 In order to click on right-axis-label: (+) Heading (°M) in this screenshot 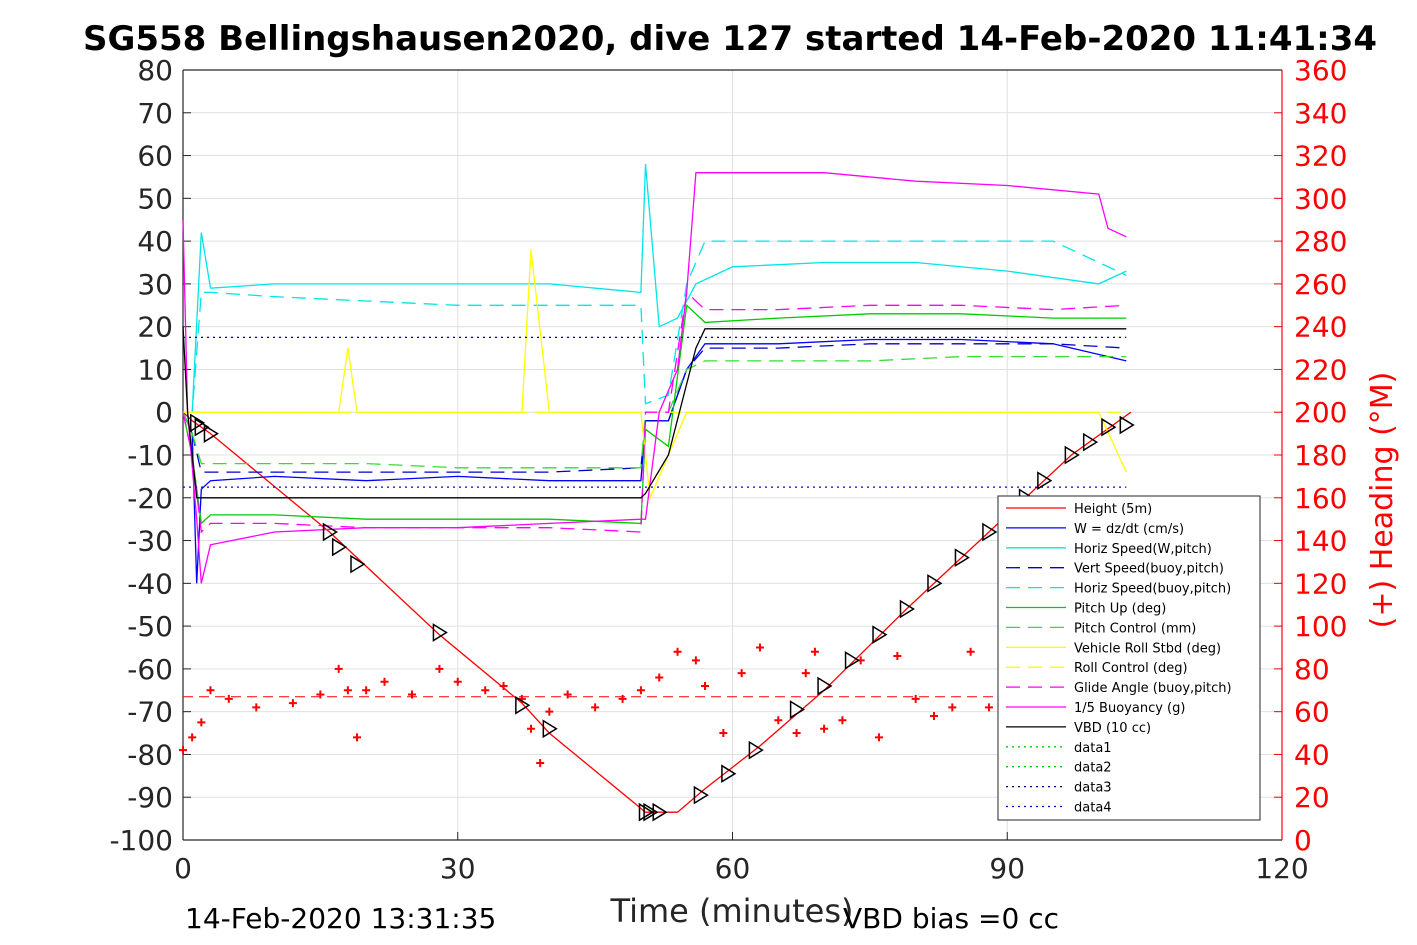, I will do `click(1382, 500)`.